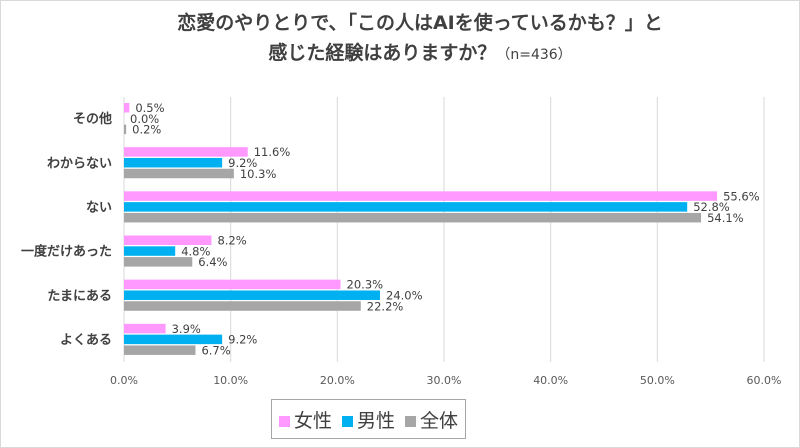  Describe the element at coordinates (124, 380) in the screenshot. I see `x-tick-label: 0.0%` at that location.